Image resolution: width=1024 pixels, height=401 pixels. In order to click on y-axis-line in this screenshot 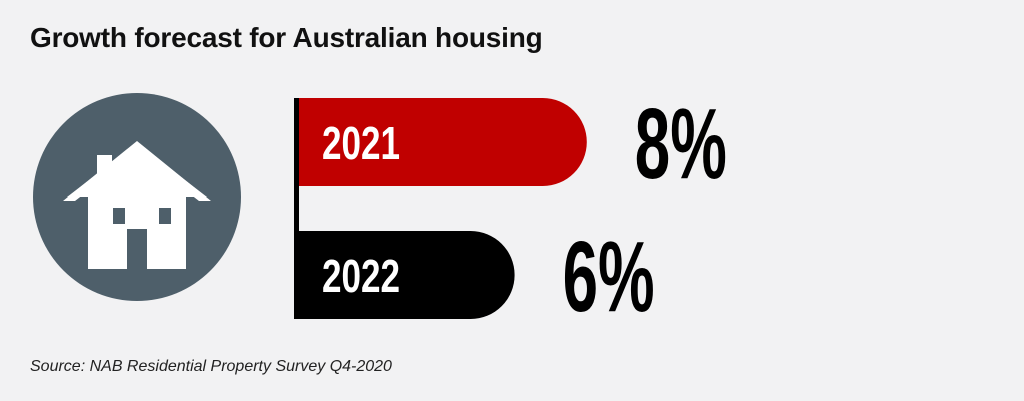, I will do `click(296, 208)`.